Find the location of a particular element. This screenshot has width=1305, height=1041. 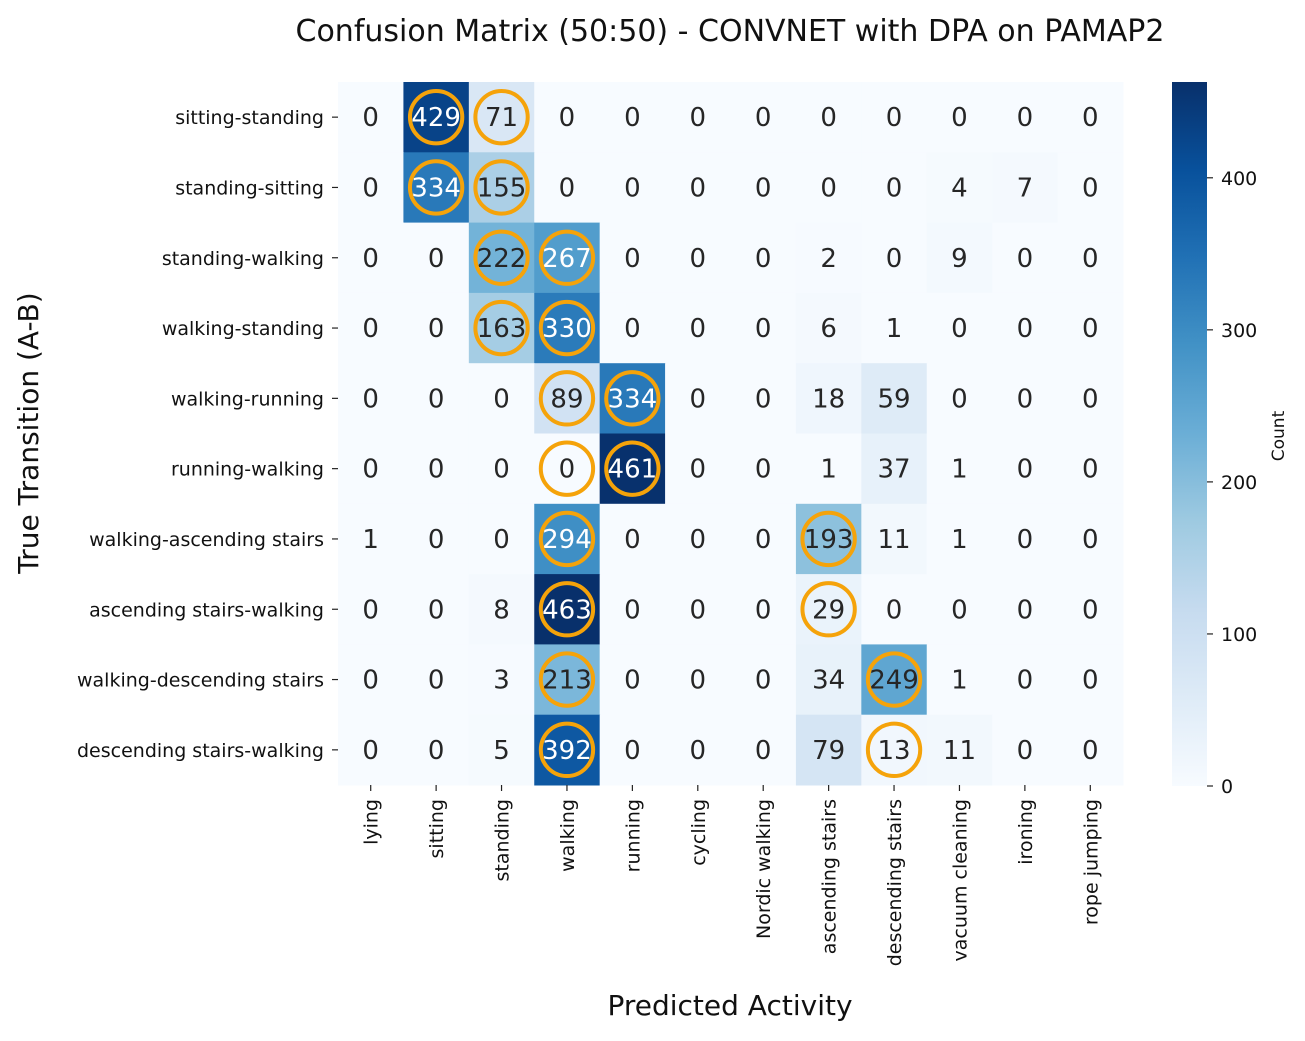

heatmap-cell-r8-c5 is located at coordinates (698, 680).